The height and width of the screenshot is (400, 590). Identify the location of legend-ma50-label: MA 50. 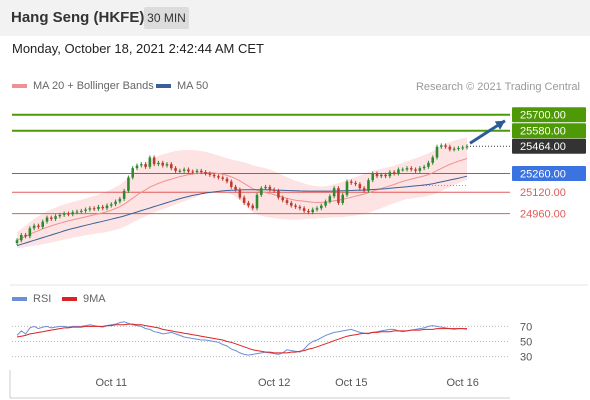
(193, 86).